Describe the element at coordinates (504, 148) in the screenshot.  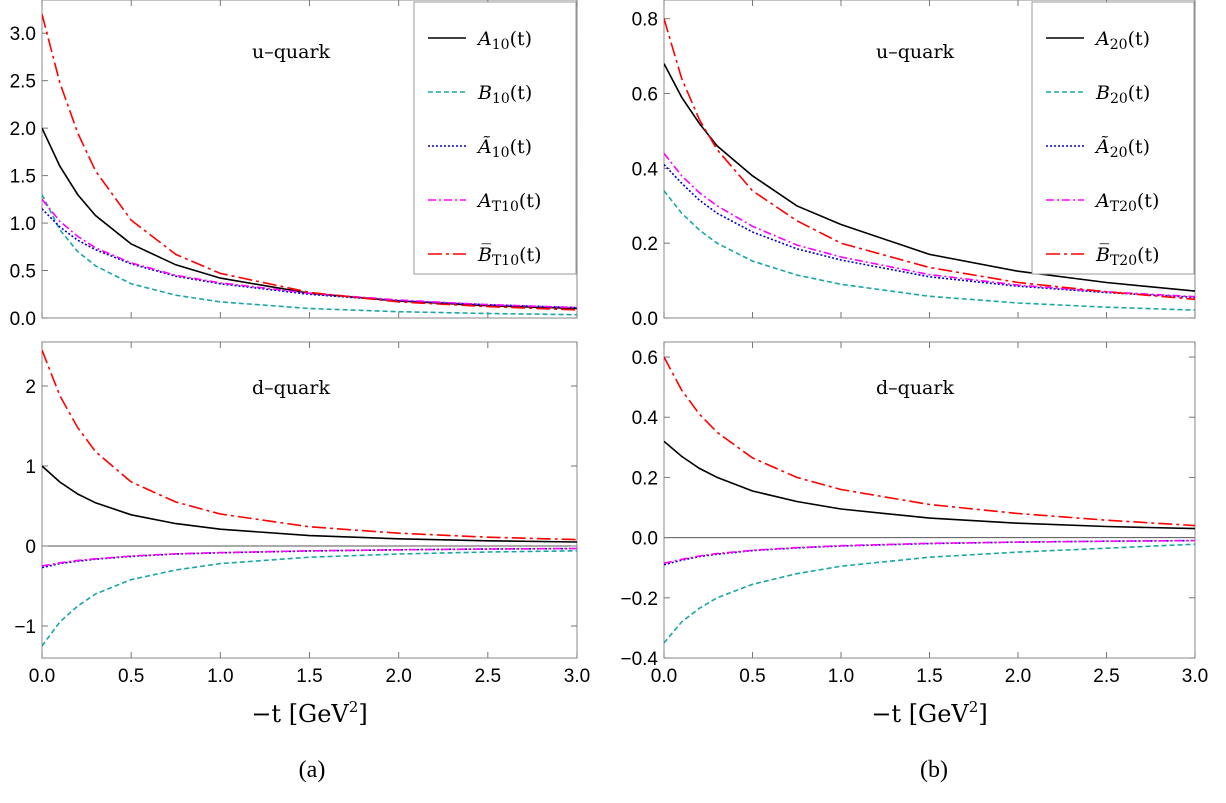
I see `legend-entry: Ã10(t)` at that location.